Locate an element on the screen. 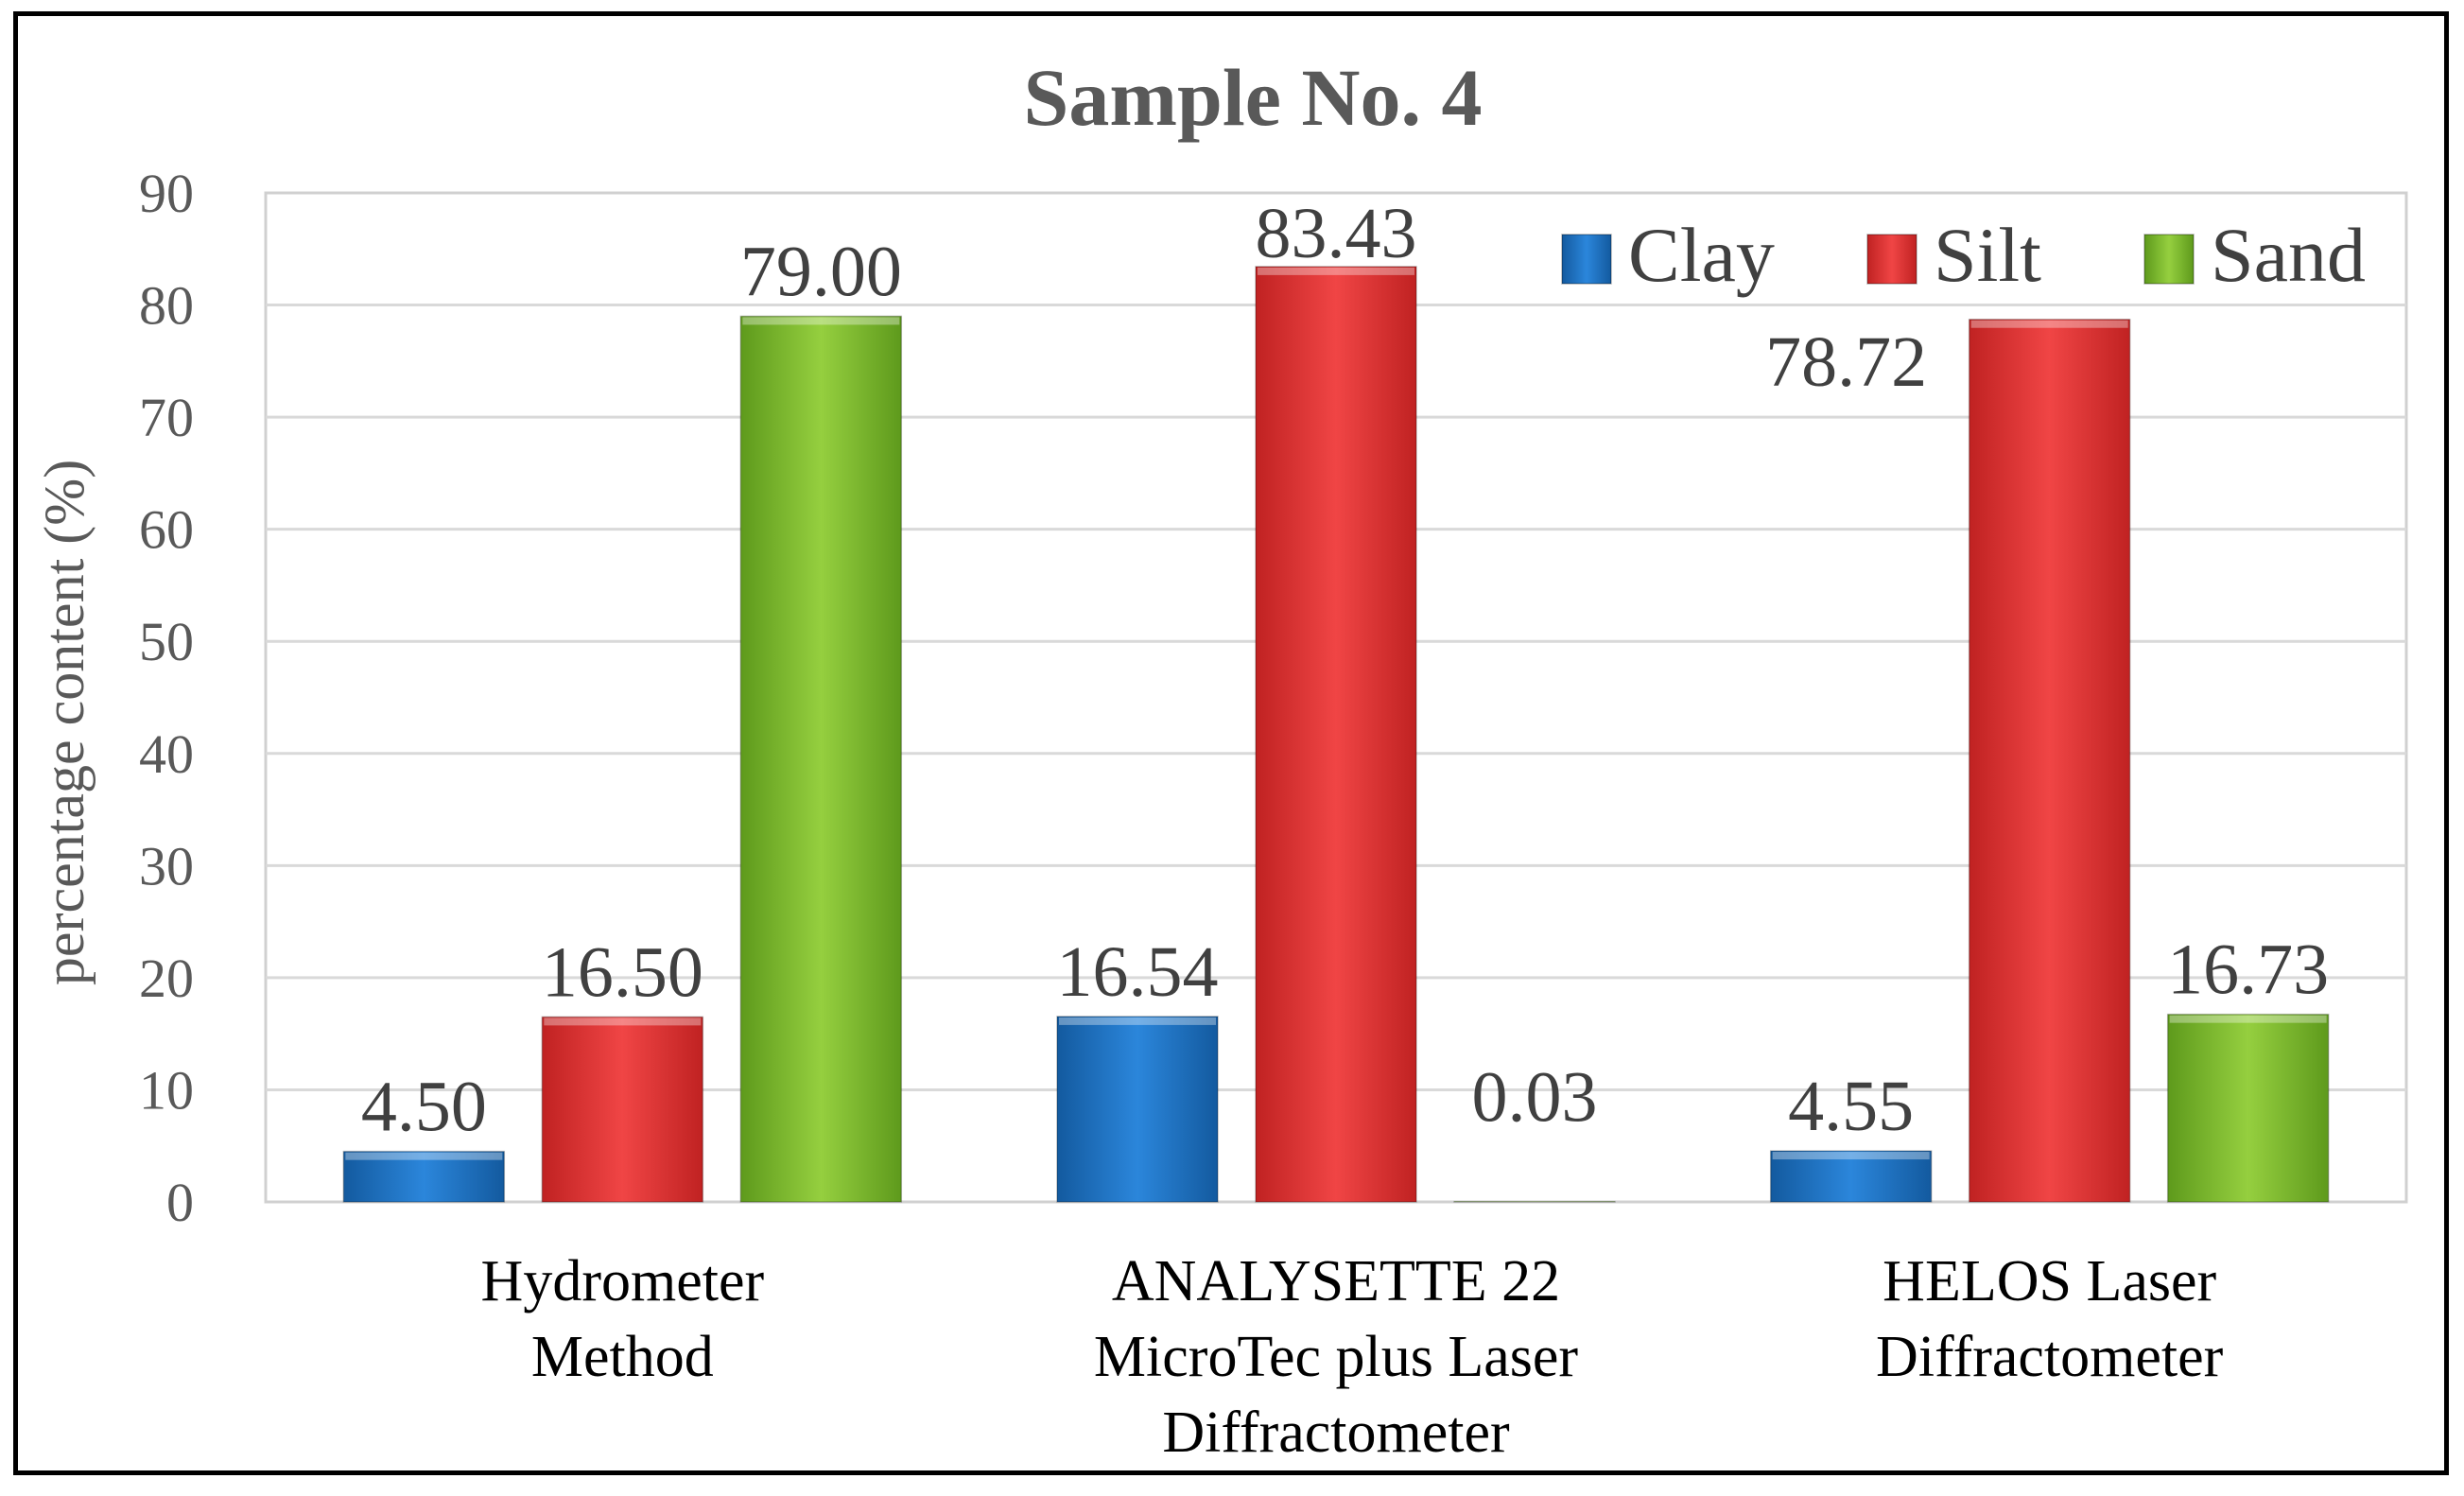 The width and height of the screenshot is (2464, 1496). legend: Clay Silt Sand is located at coordinates (1963, 255).